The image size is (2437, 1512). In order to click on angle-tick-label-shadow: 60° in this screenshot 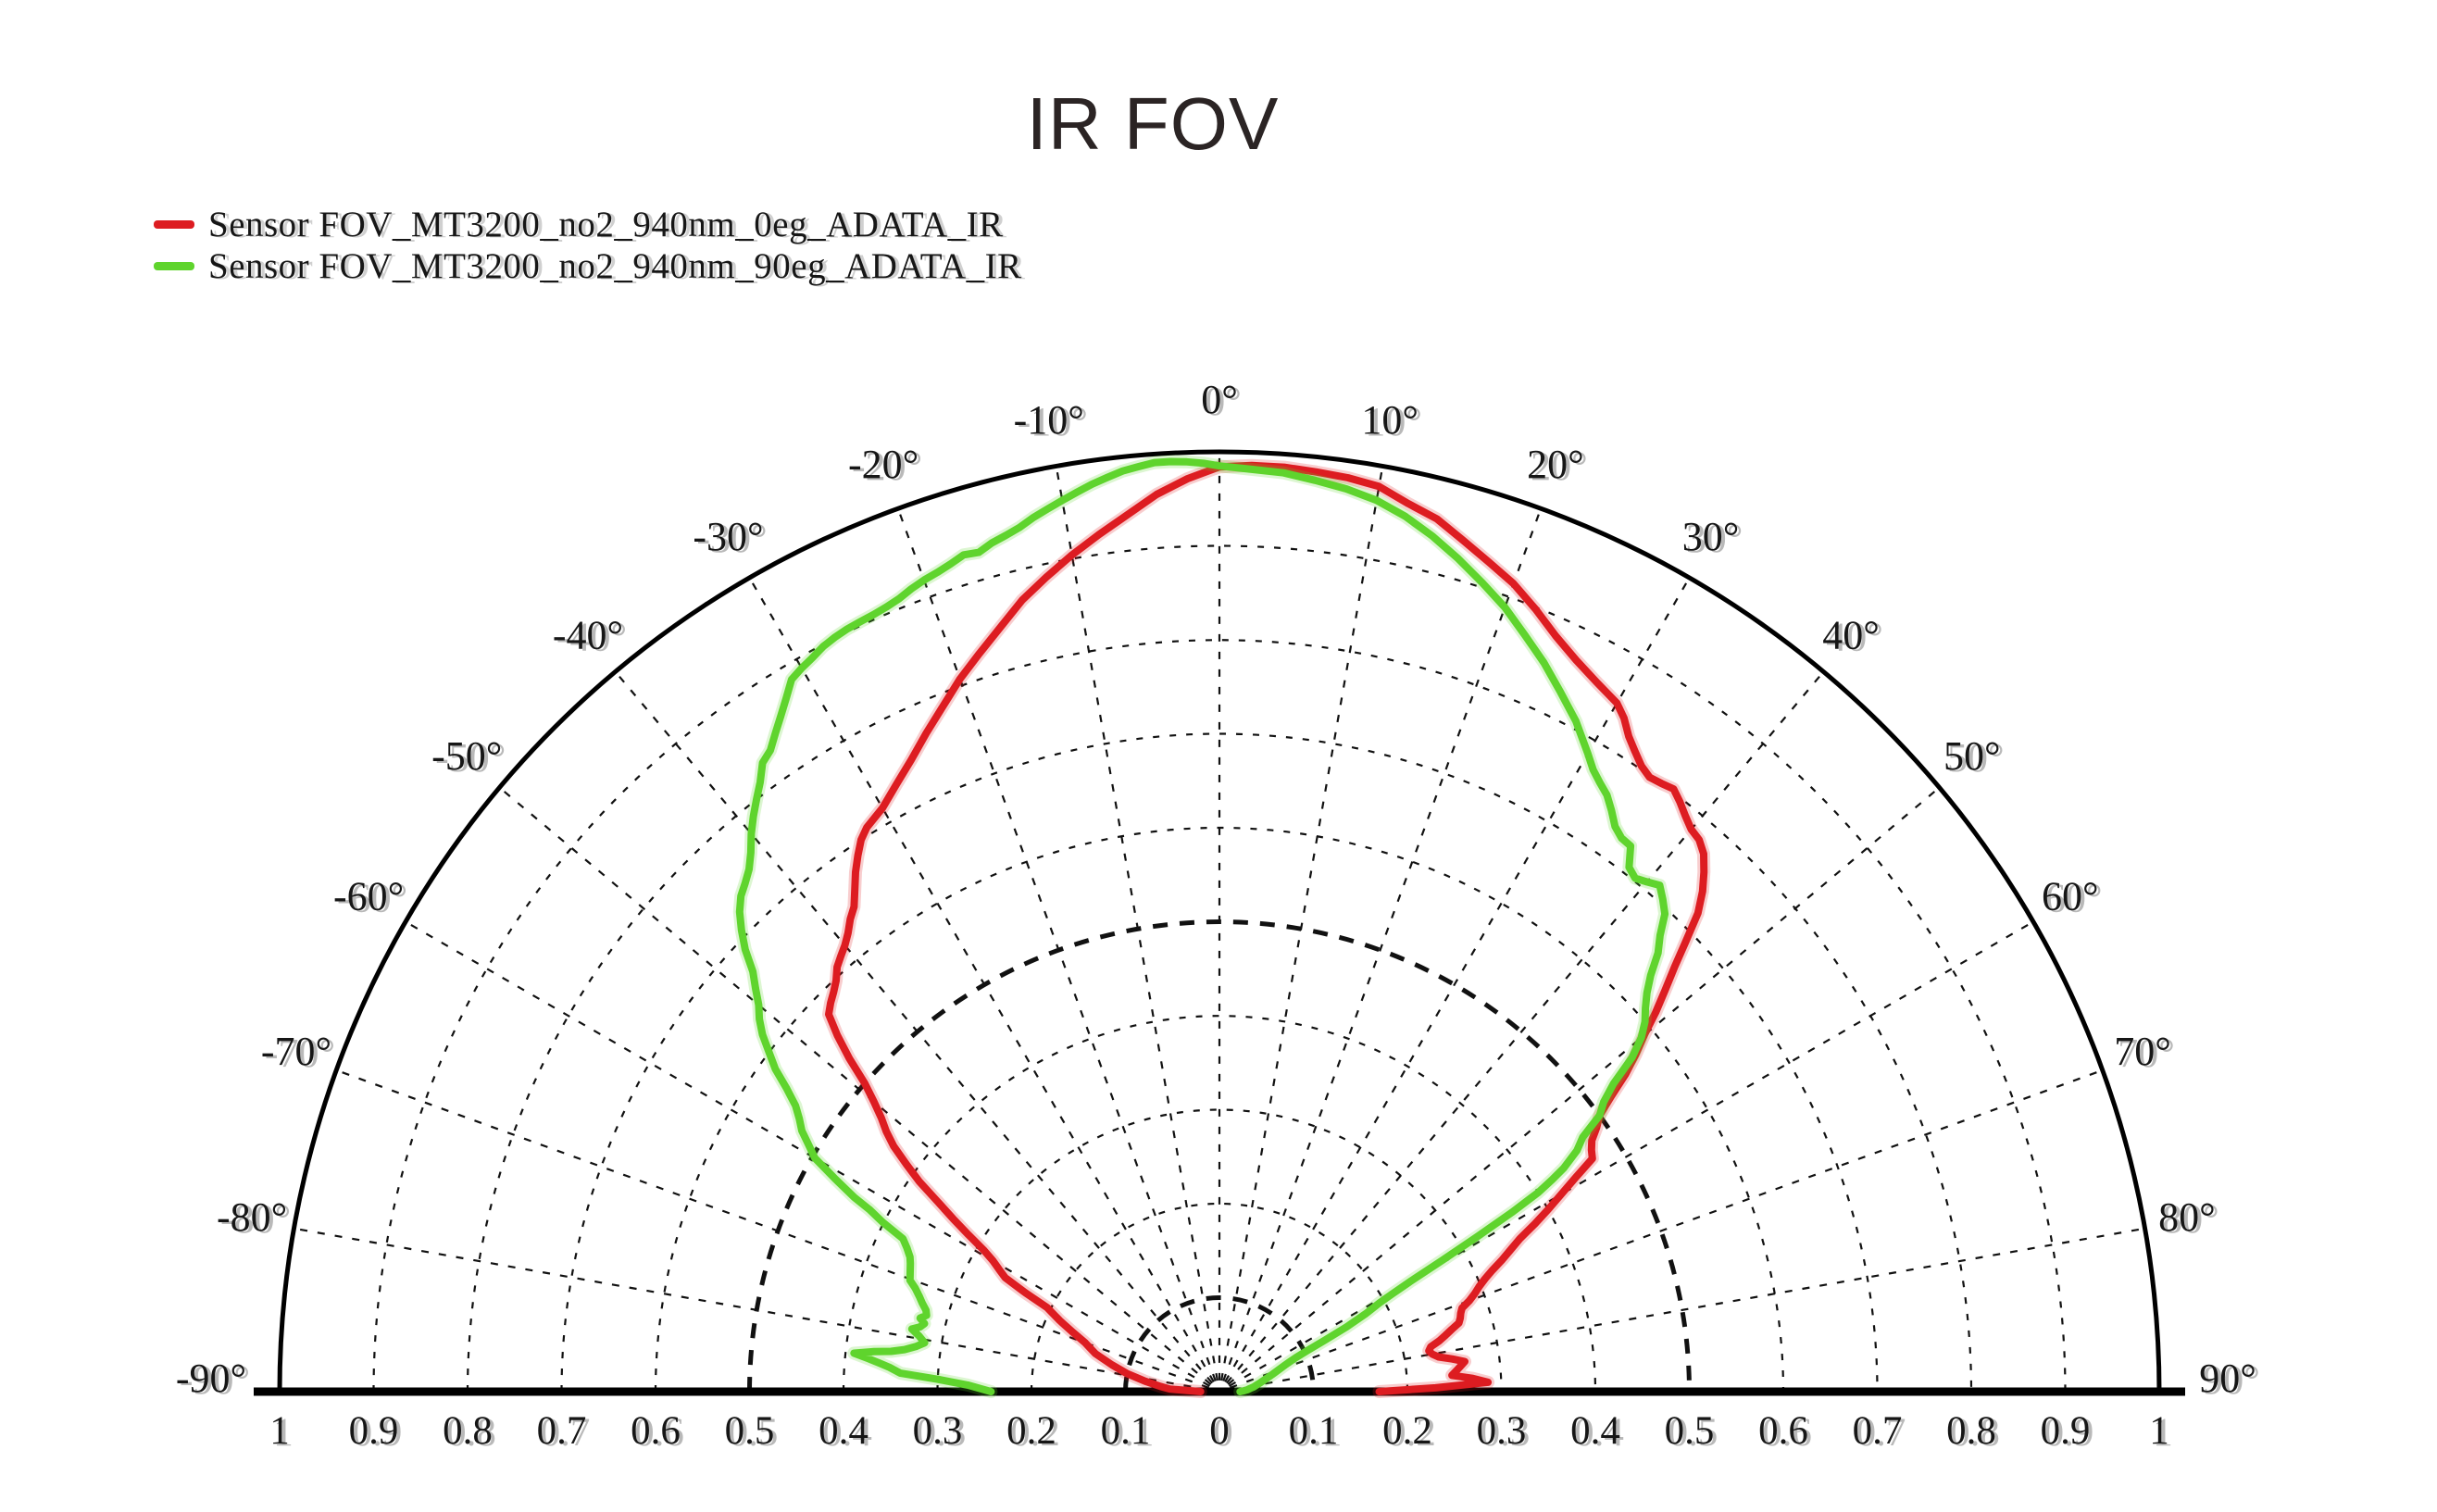, I will do `click(2074, 898)`.